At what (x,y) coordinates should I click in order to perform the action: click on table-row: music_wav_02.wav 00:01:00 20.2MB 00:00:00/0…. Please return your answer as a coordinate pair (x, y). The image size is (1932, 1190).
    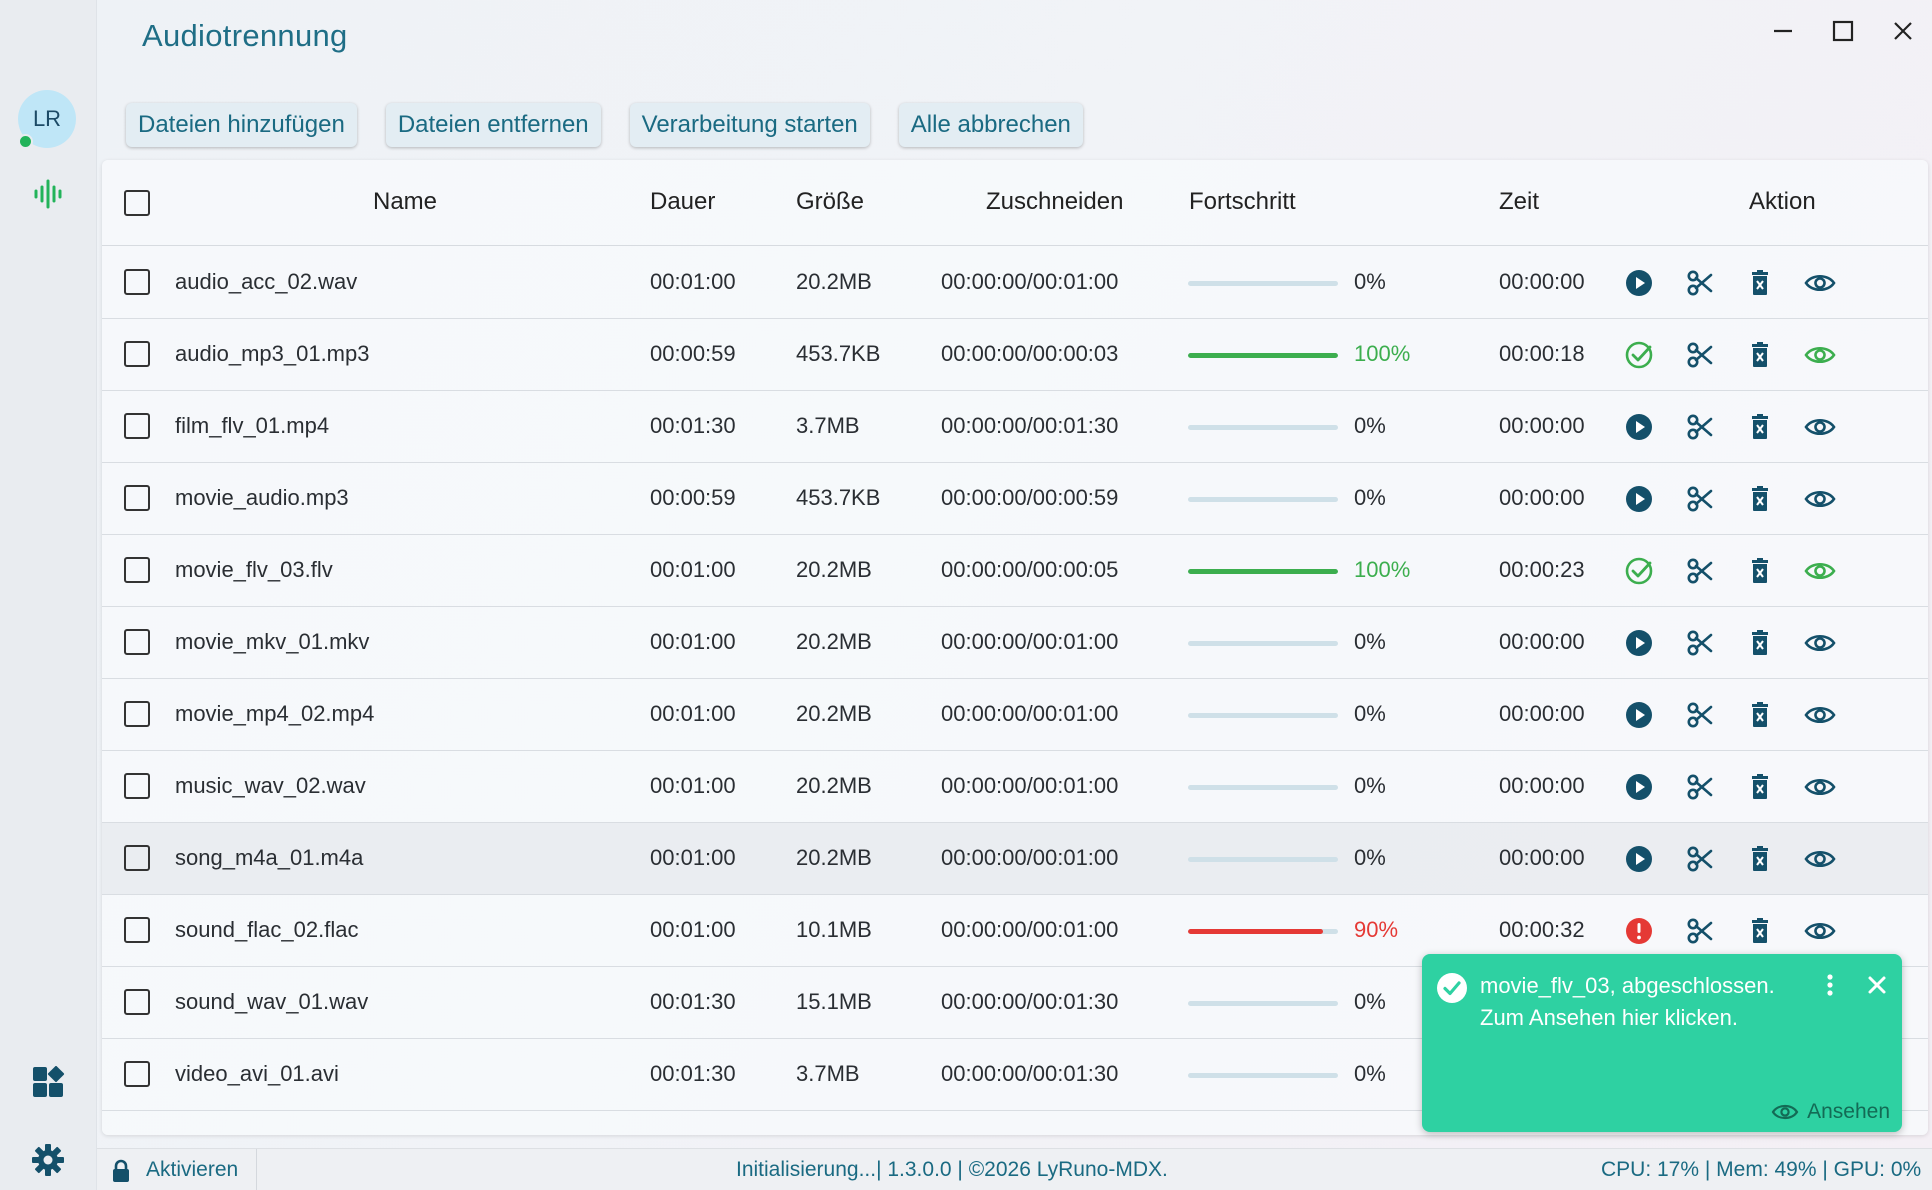
    Looking at the image, I should click on (1015, 787).